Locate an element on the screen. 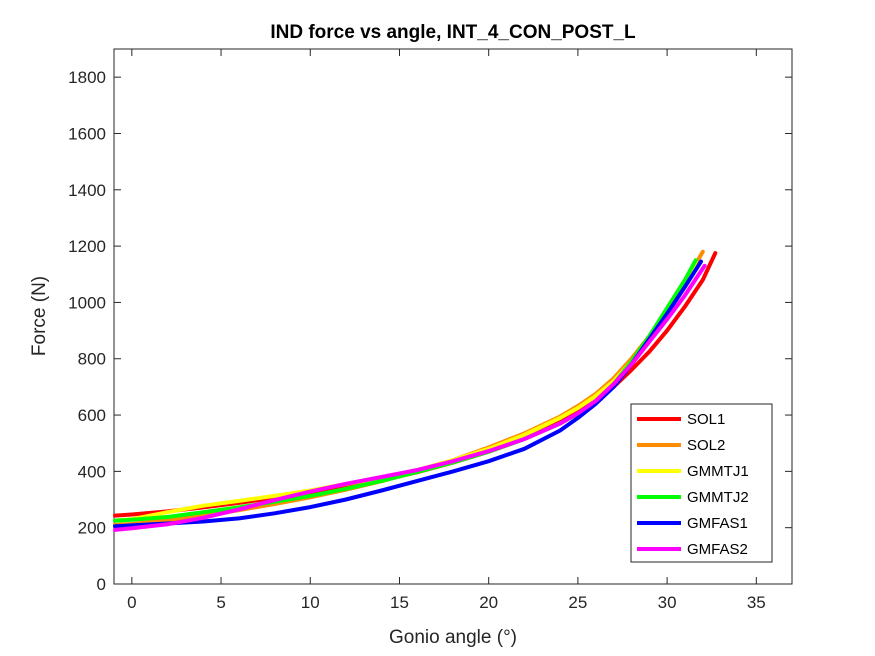 Image resolution: width=875 pixels, height=656 pixels. legend-box is located at coordinates (701, 483).